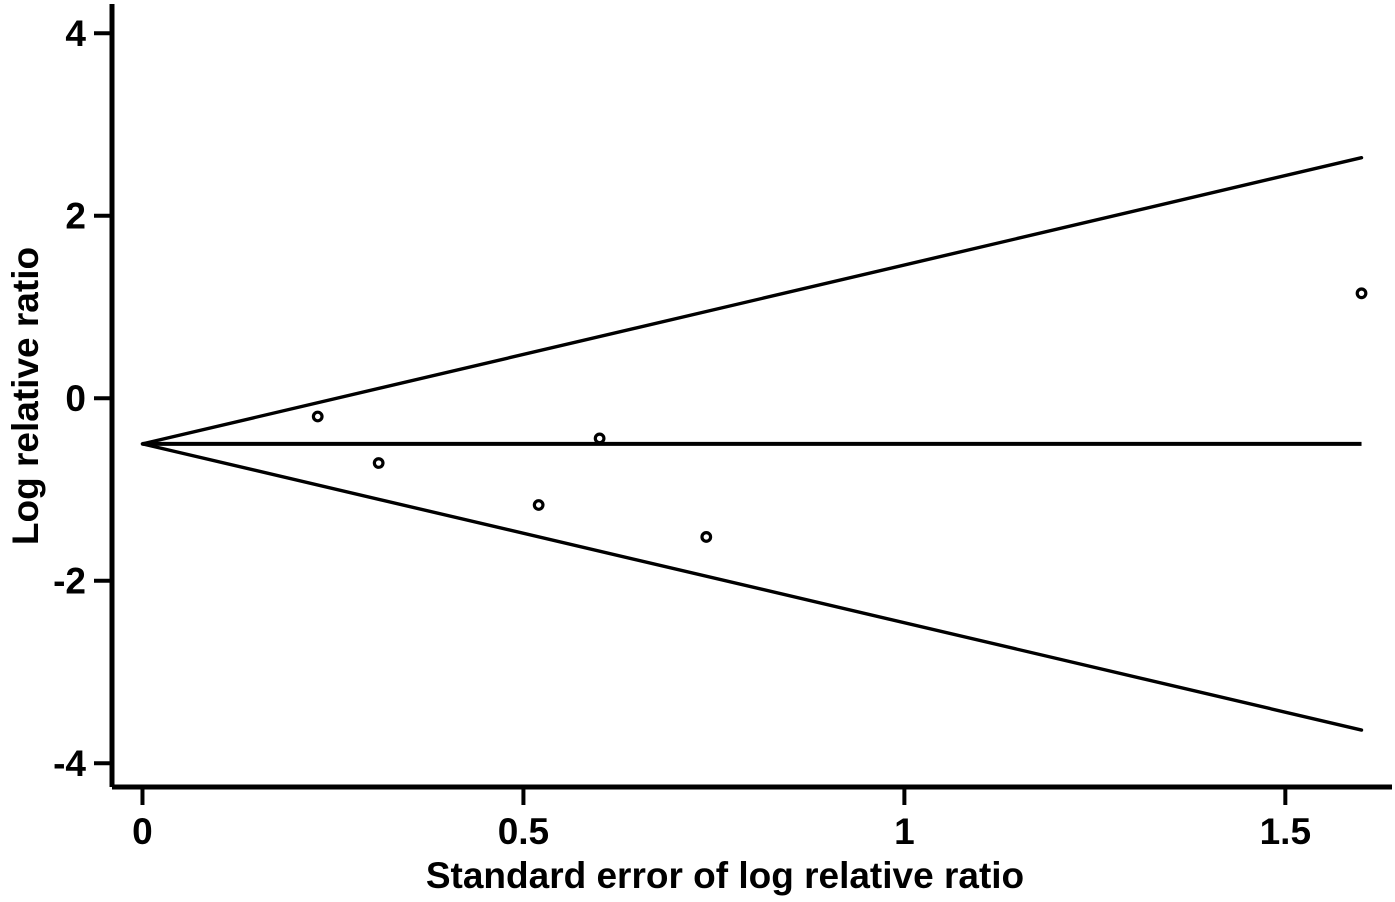 Image resolution: width=1395 pixels, height=902 pixels. I want to click on x-axis-title: Standard error of log relative ratio, so click(725, 875).